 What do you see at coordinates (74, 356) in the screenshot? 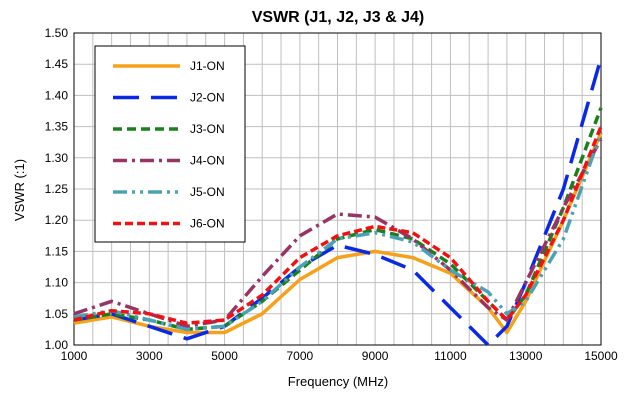
I see `x-tick-label: 1000` at bounding box center [74, 356].